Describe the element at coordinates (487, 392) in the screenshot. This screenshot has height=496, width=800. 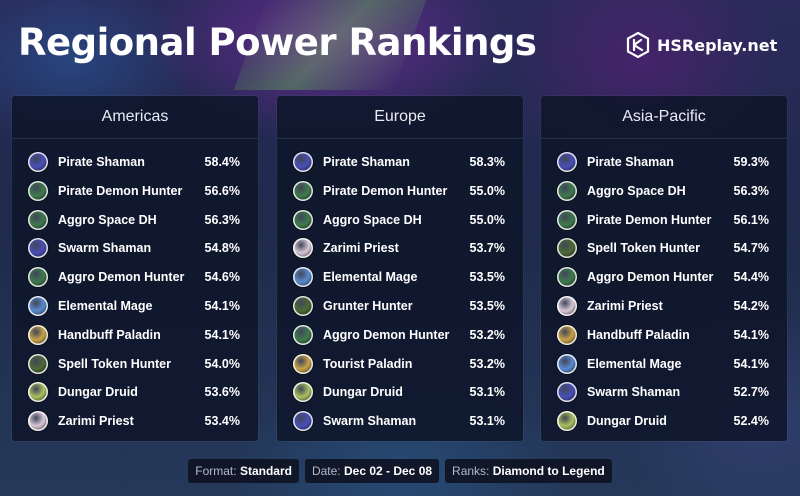
I see `deck-winrate: 53.1%` at that location.